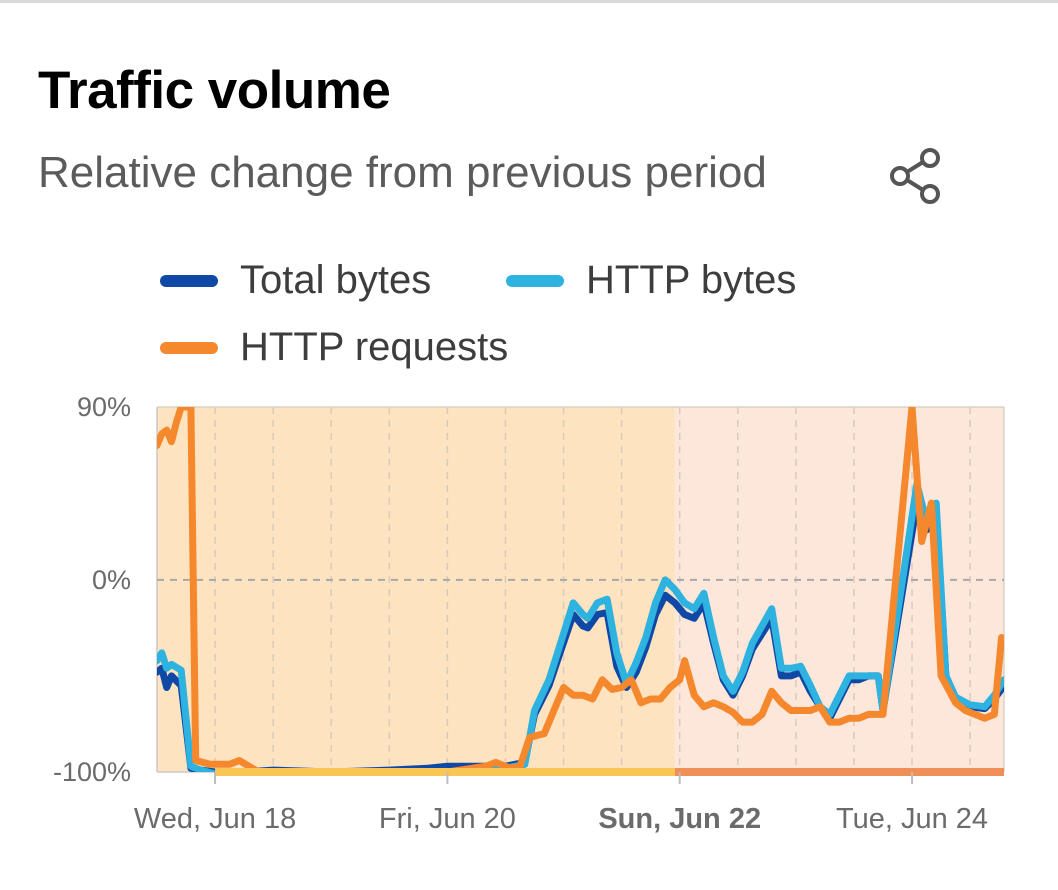 The height and width of the screenshot is (890, 1058). I want to click on legend-item-http-requests: HTTP requests, so click(334, 347).